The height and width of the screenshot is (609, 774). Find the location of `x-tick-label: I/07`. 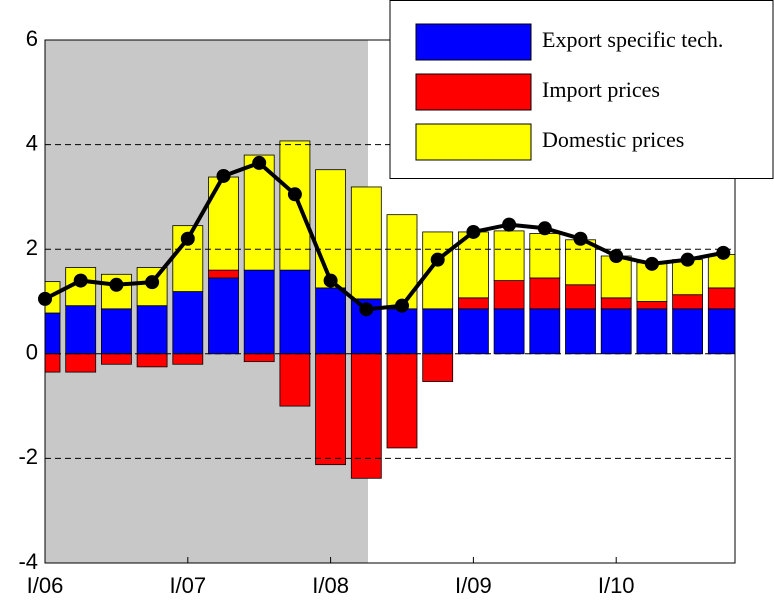

x-tick-label: I/07 is located at coordinates (187, 585).